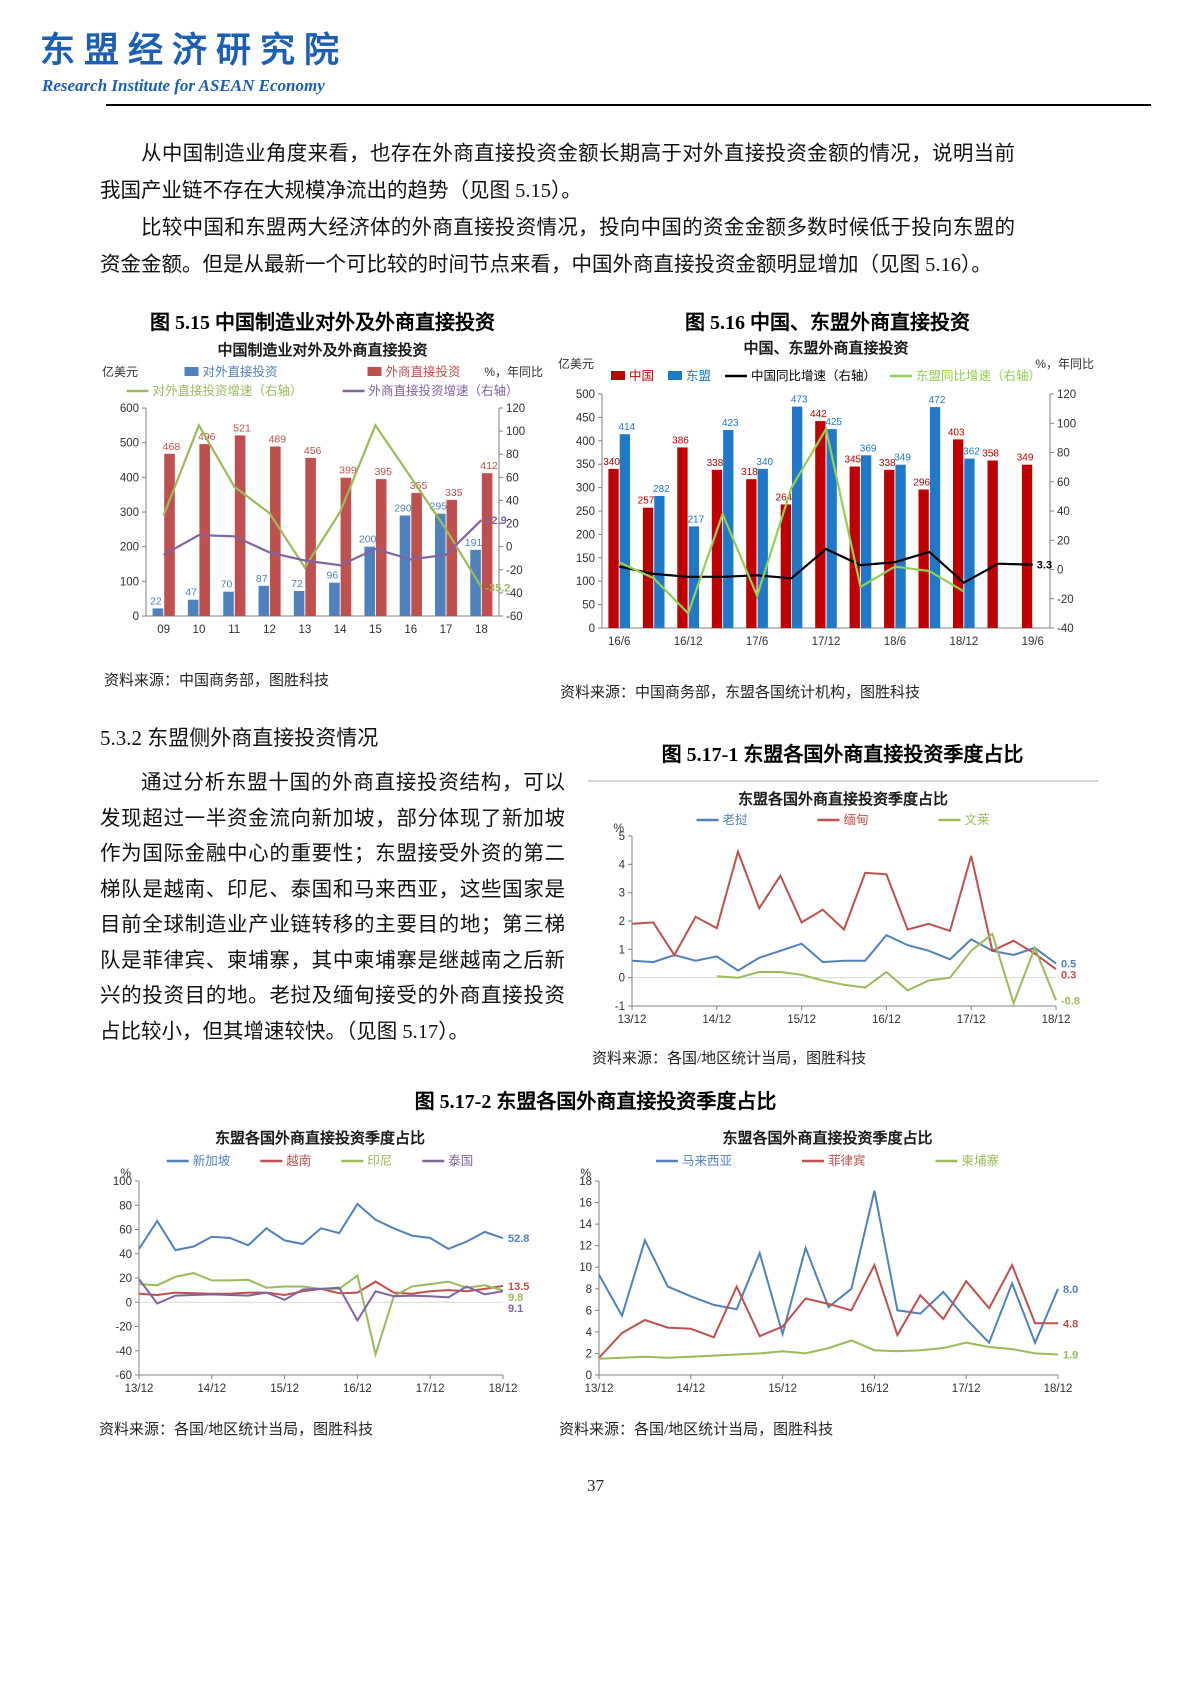 The image size is (1191, 1684). What do you see at coordinates (129, 478) in the screenshot?
I see `svg-text: 400` at bounding box center [129, 478].